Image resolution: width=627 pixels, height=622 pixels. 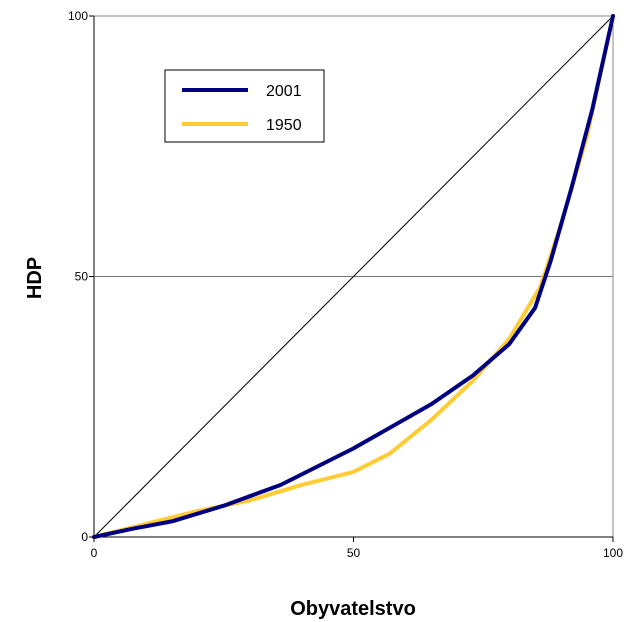 What do you see at coordinates (353, 609) in the screenshot?
I see `x-axis-title: Obyvatelstvo` at bounding box center [353, 609].